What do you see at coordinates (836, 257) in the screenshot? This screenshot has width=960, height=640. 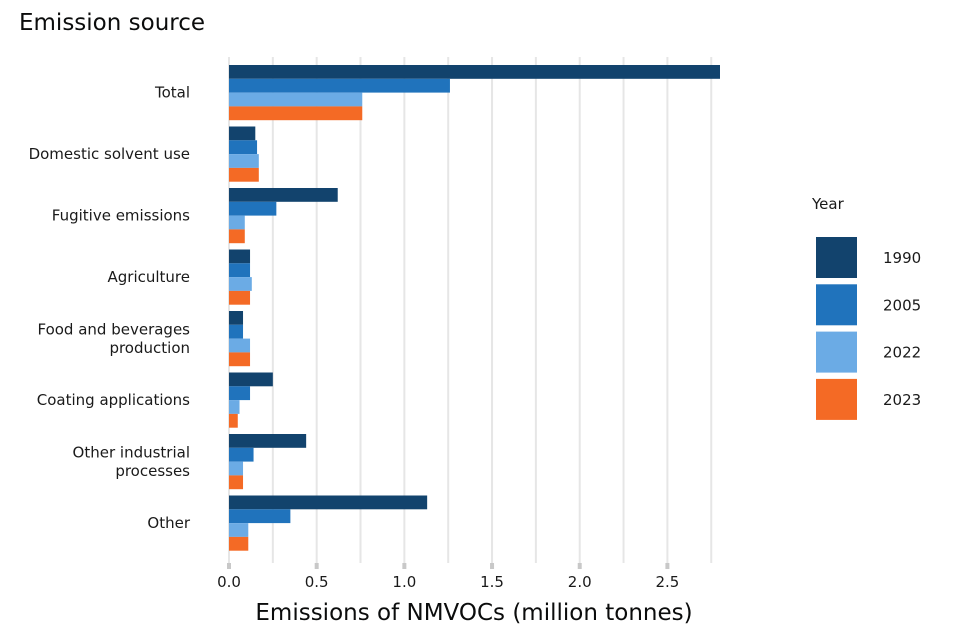 I see `legend-swatch-1990` at bounding box center [836, 257].